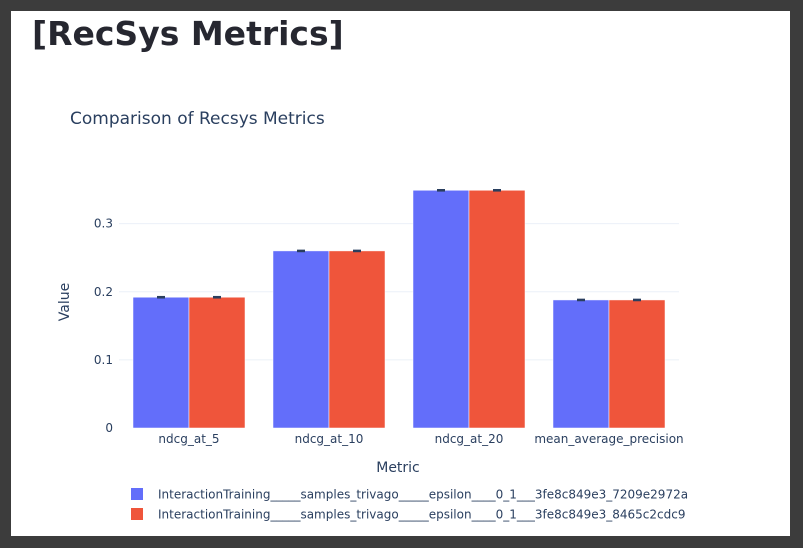 The height and width of the screenshot is (548, 803). Describe the element at coordinates (398, 468) in the screenshot. I see `x-axis-title: Metric` at that location.